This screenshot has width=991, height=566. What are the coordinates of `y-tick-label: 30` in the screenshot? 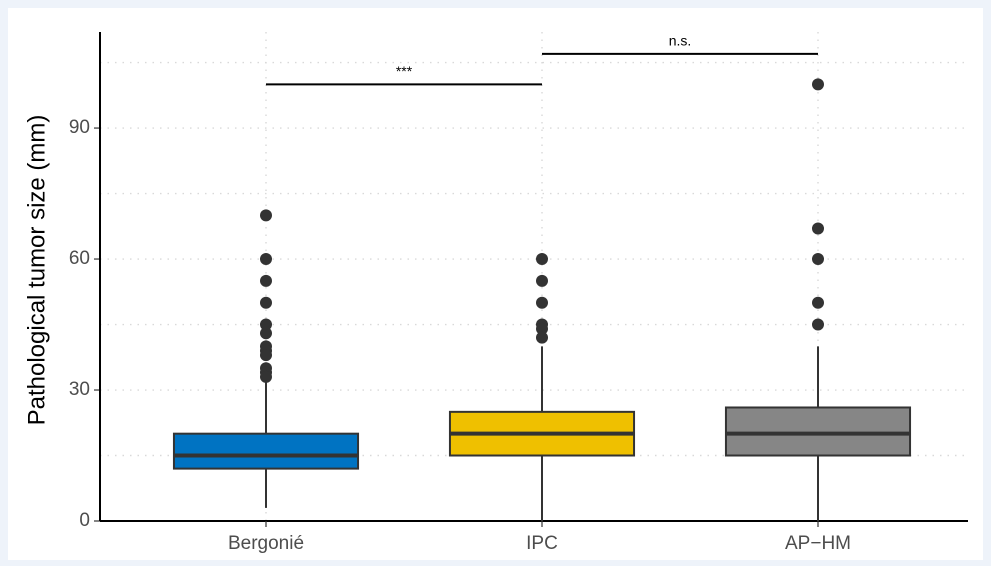 It's located at (79, 389).